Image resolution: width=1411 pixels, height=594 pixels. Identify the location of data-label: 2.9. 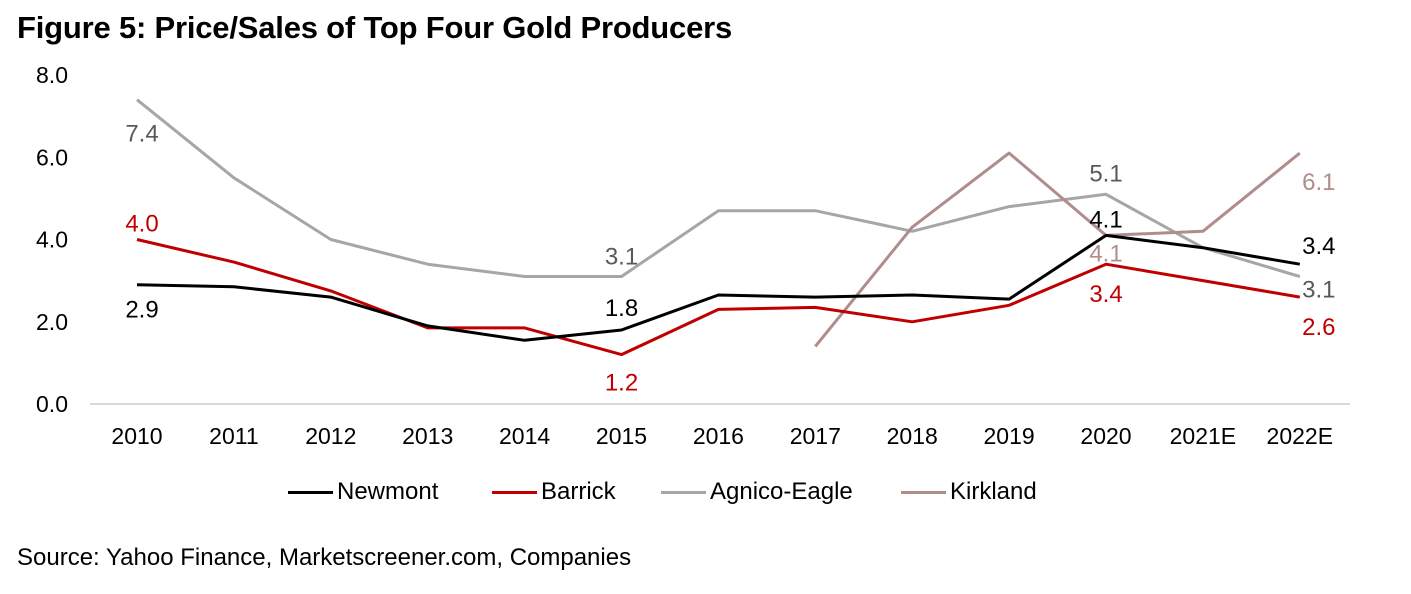
(141, 310).